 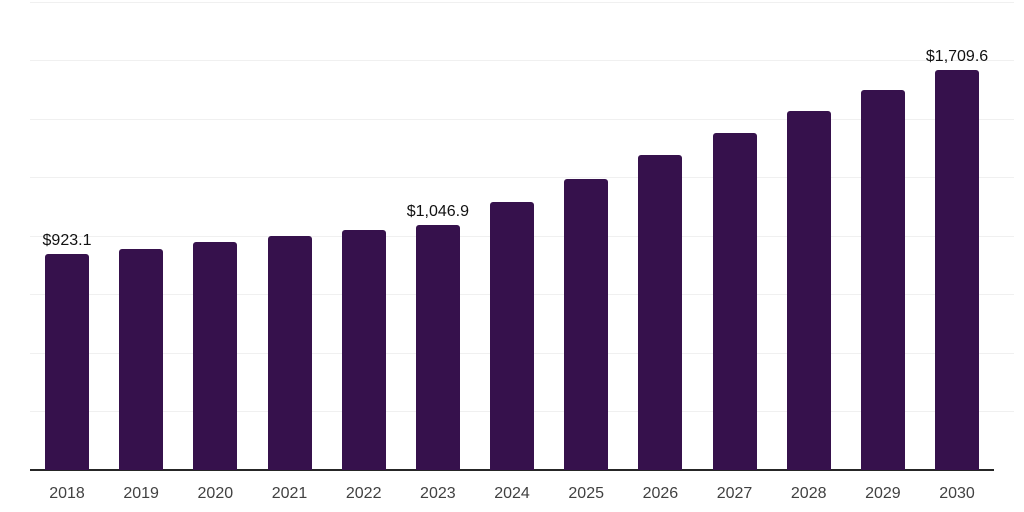 I want to click on value-label-2023: $1,046.9, so click(x=437, y=211).